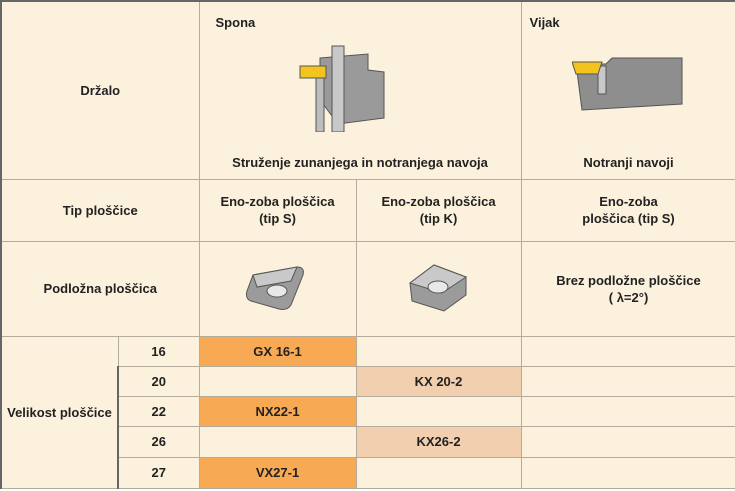  What do you see at coordinates (627, 84) in the screenshot?
I see `screw-holder-icon` at bounding box center [627, 84].